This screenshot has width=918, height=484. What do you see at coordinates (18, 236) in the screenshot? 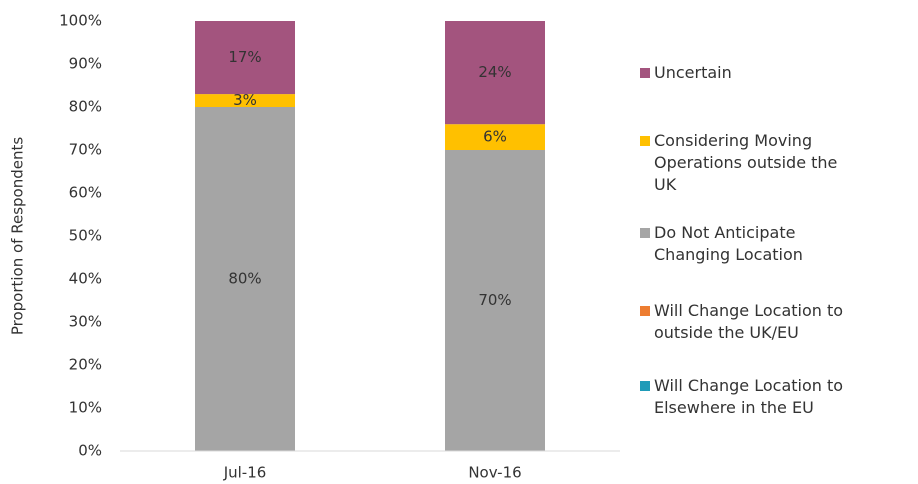
I see `y-axis-title: Proportion of Respondents` at bounding box center [18, 236].